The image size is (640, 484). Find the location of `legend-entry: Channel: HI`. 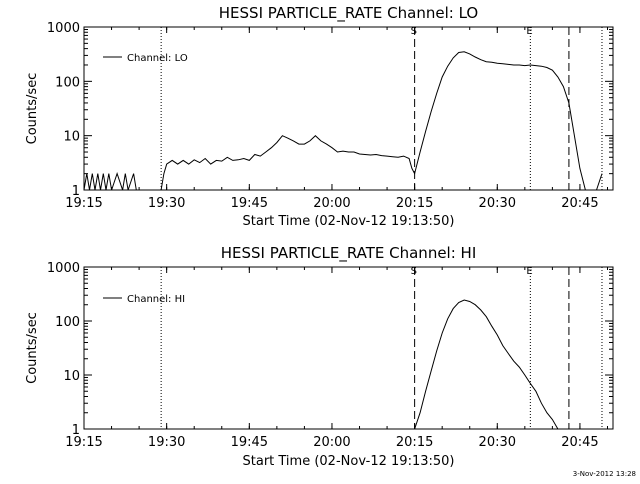

legend-entry: Channel: HI is located at coordinates (156, 299).